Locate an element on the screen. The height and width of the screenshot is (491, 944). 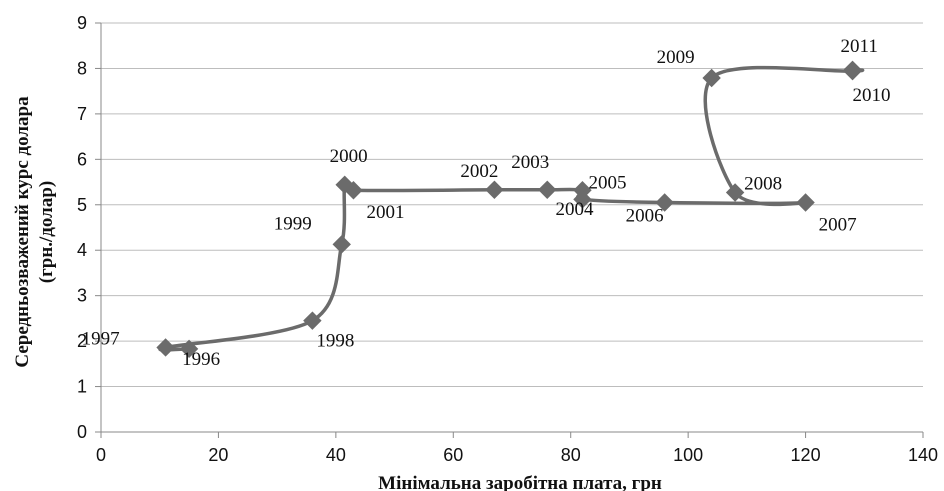
x-tick-label: 20 is located at coordinates (218, 455).